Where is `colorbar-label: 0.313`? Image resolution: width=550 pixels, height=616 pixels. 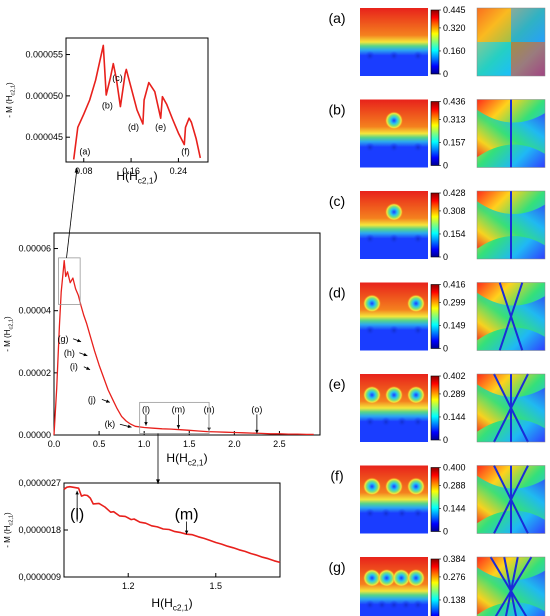 colorbar-label: 0.313 is located at coordinates (454, 119).